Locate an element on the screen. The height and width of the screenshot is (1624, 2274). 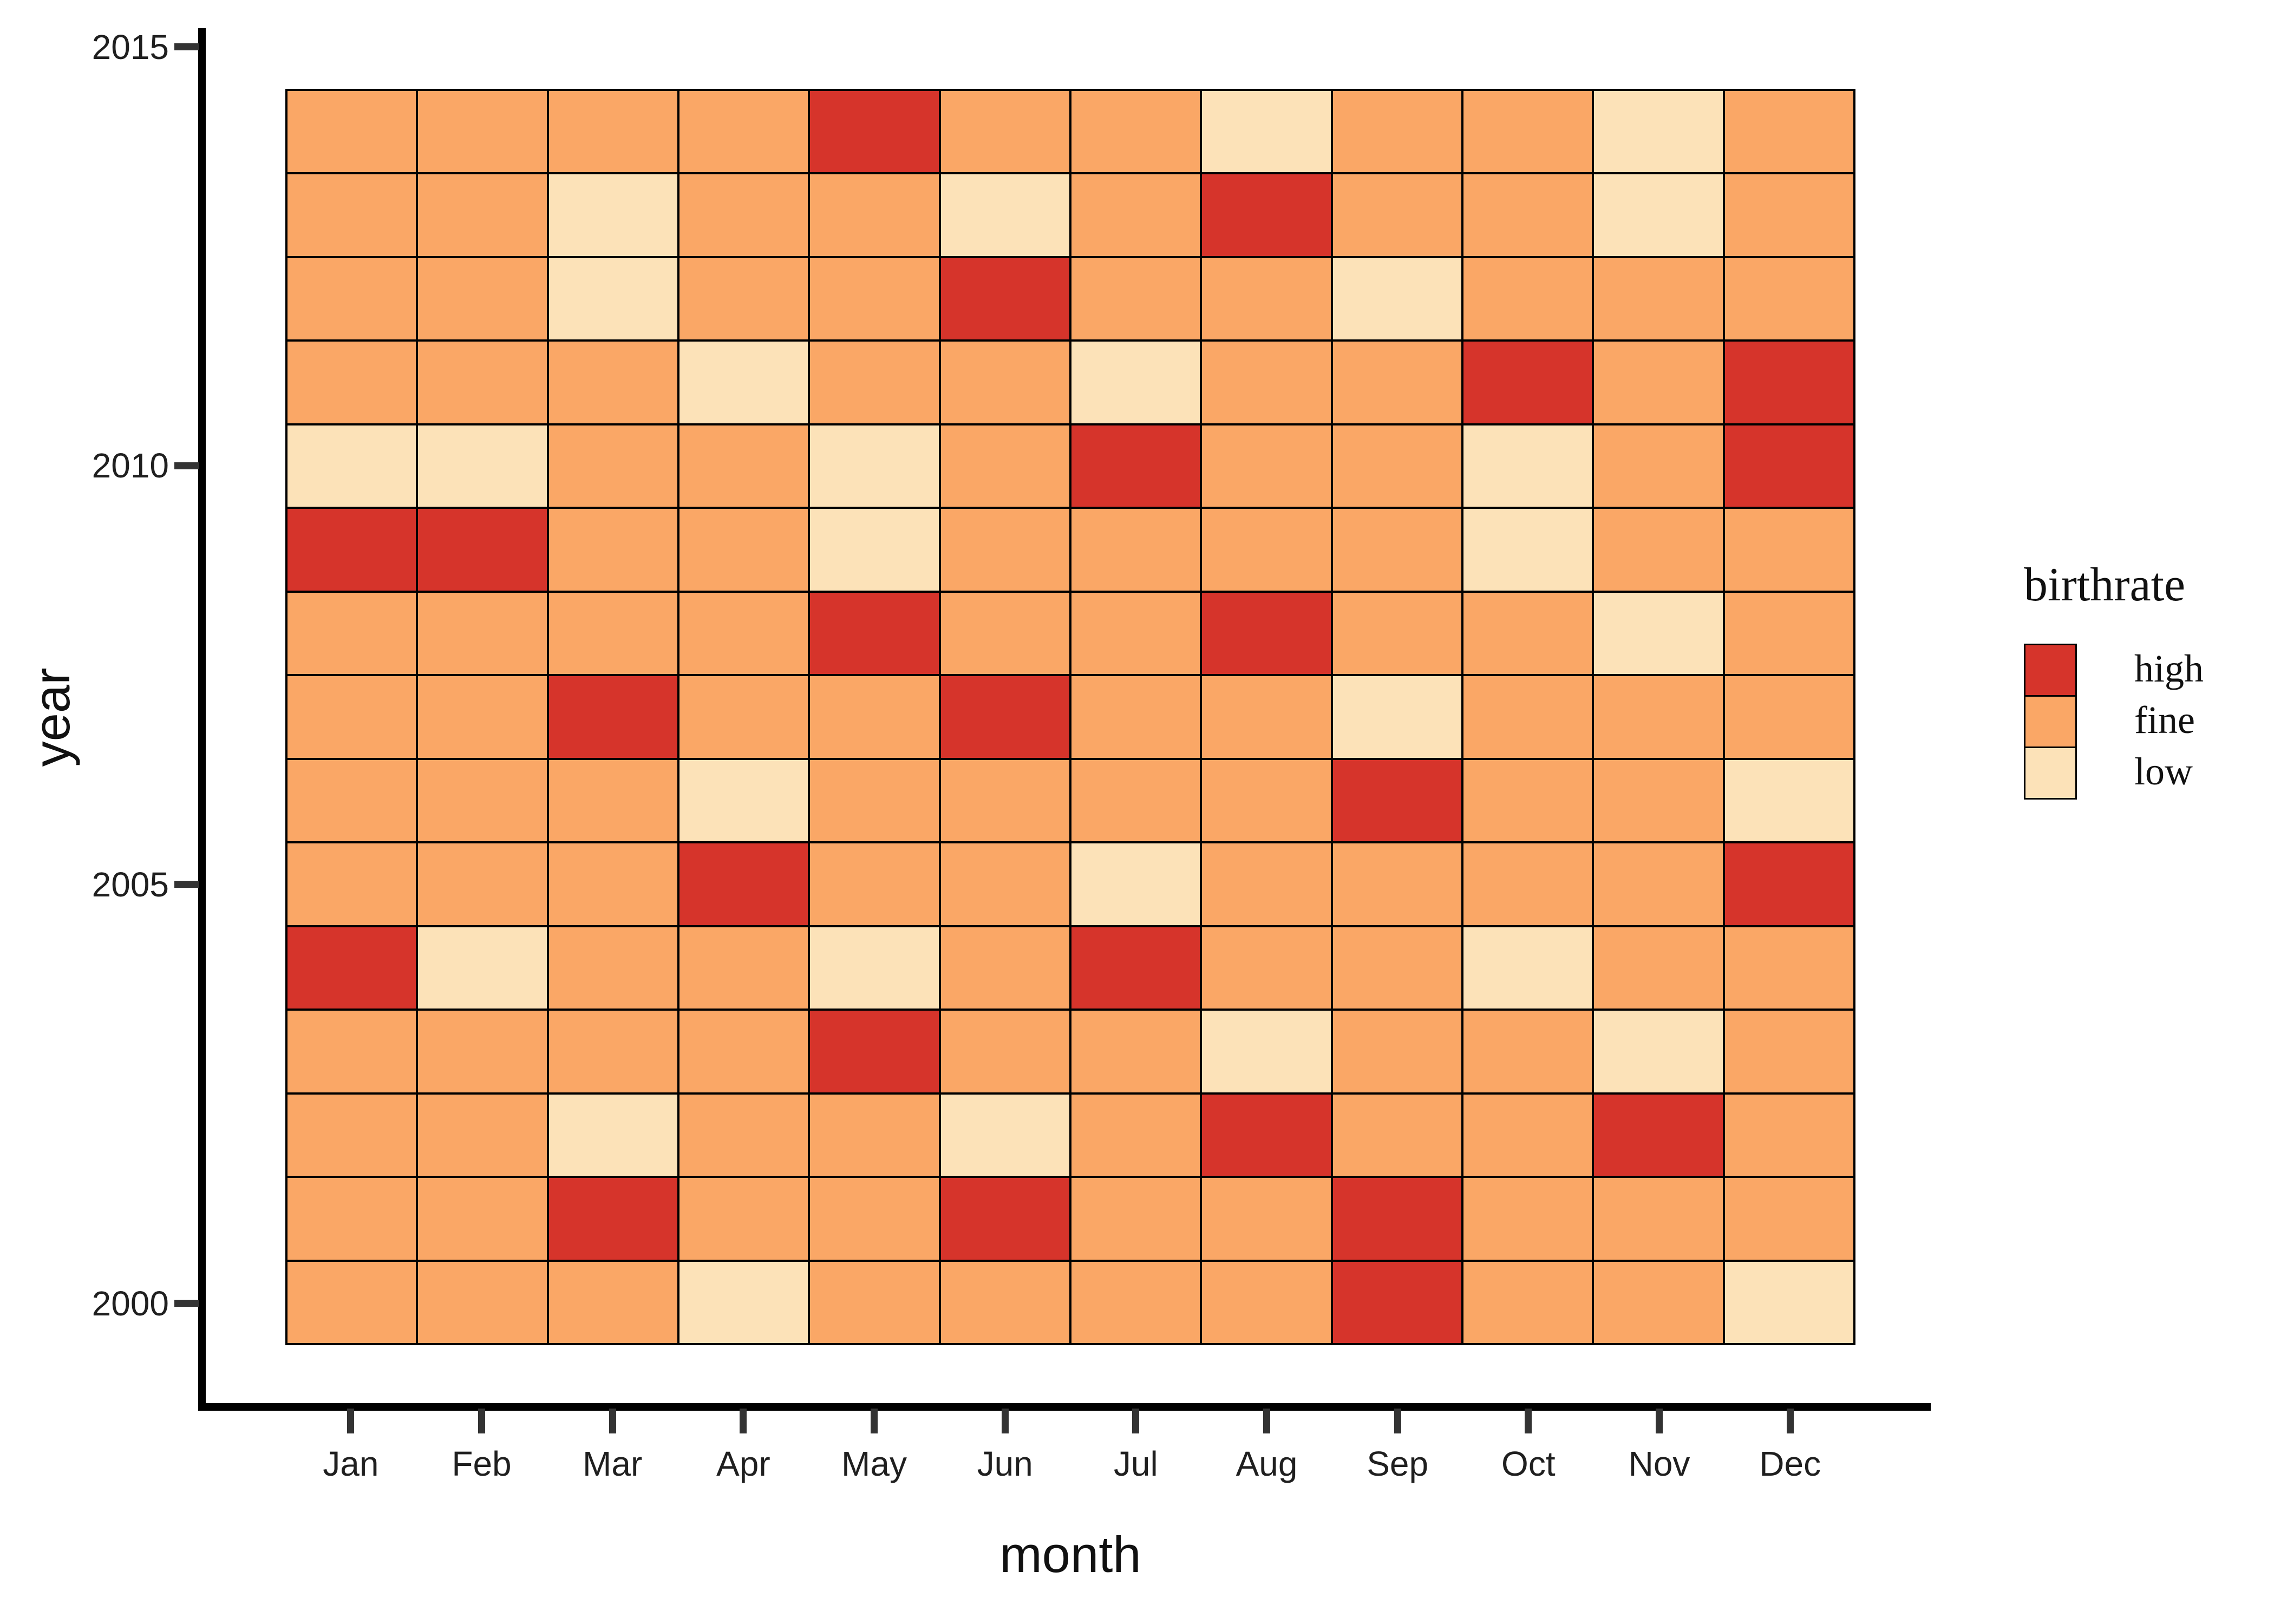
x-tick-label: Jun is located at coordinates (1005, 1464).